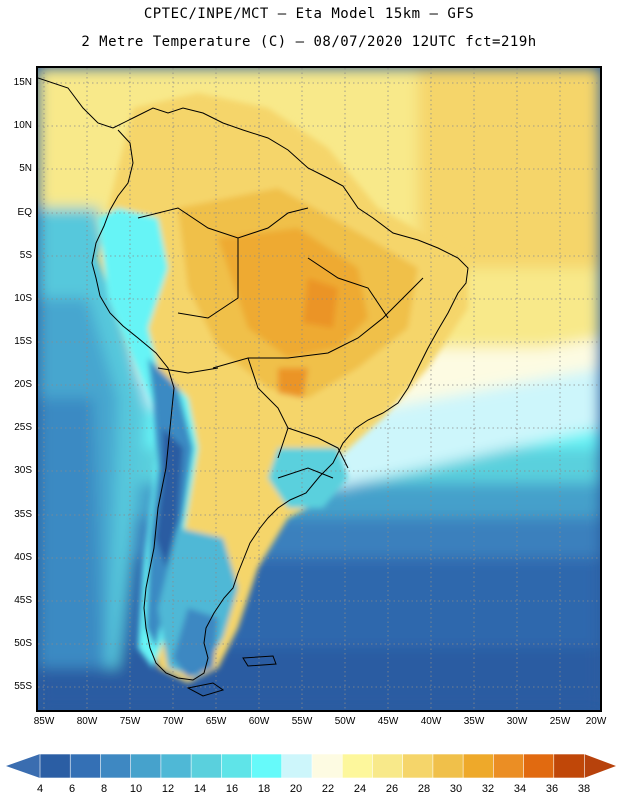  What do you see at coordinates (392, 789) in the screenshot?
I see `colorbar-label: 26` at bounding box center [392, 789].